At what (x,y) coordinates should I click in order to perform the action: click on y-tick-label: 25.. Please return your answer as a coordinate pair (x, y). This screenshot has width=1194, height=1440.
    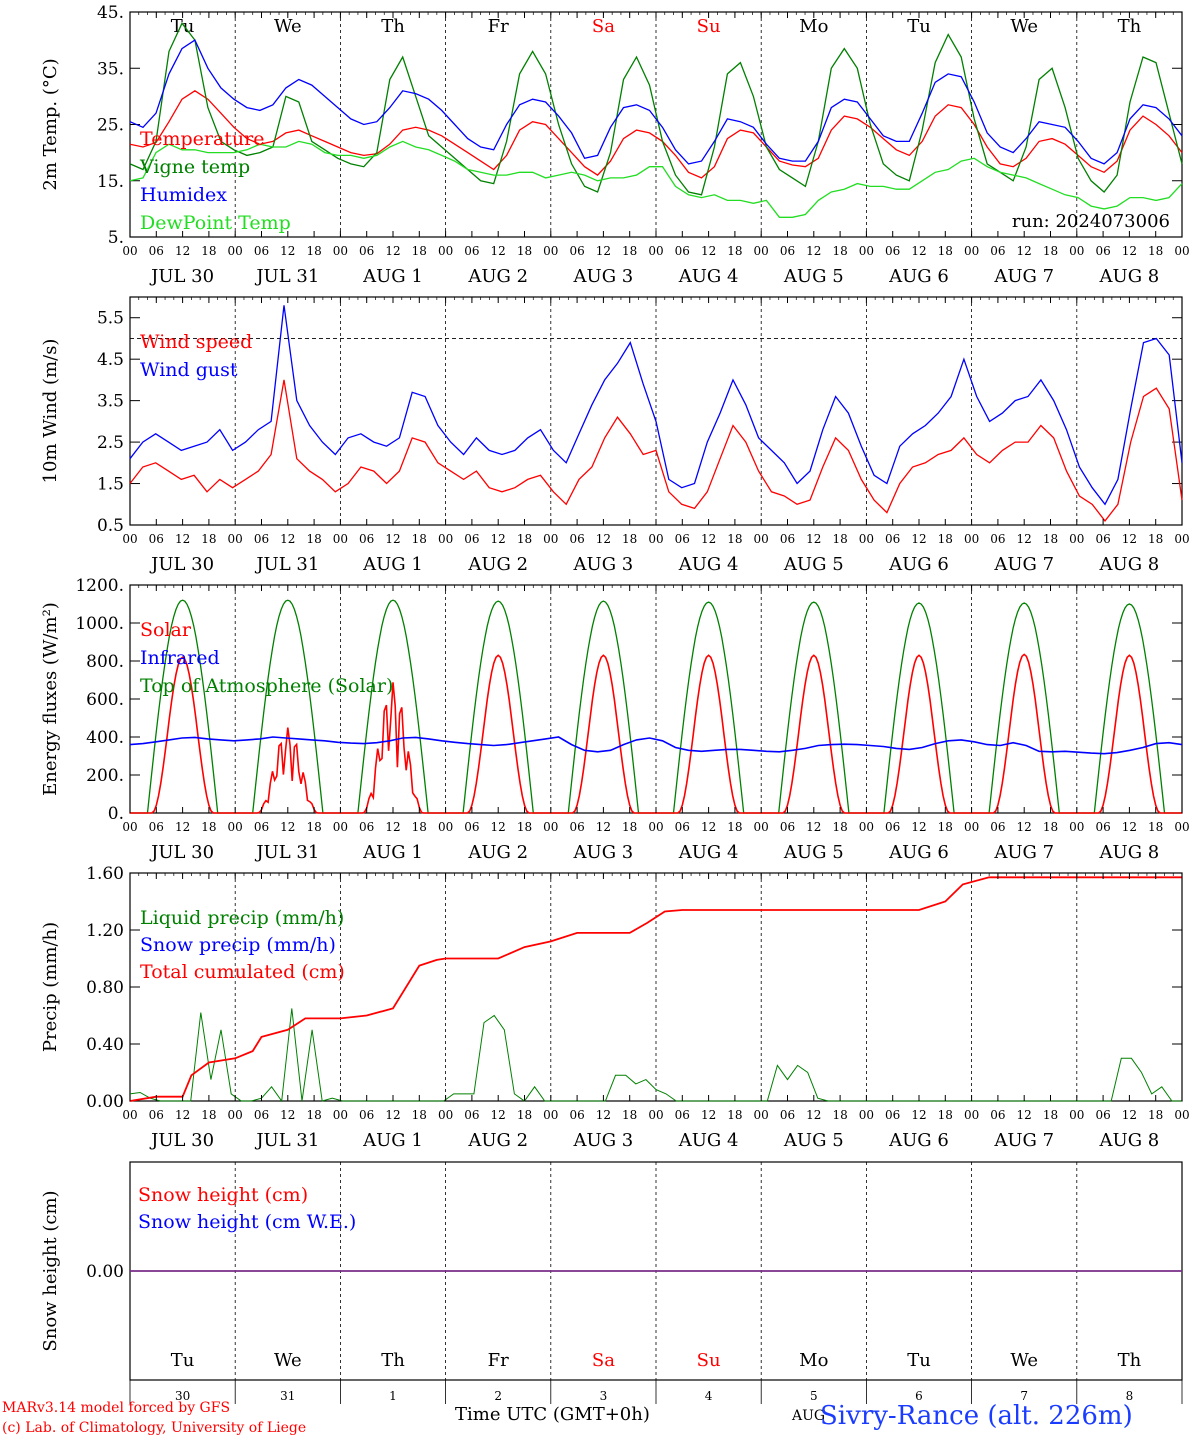
    Looking at the image, I should click on (110, 126).